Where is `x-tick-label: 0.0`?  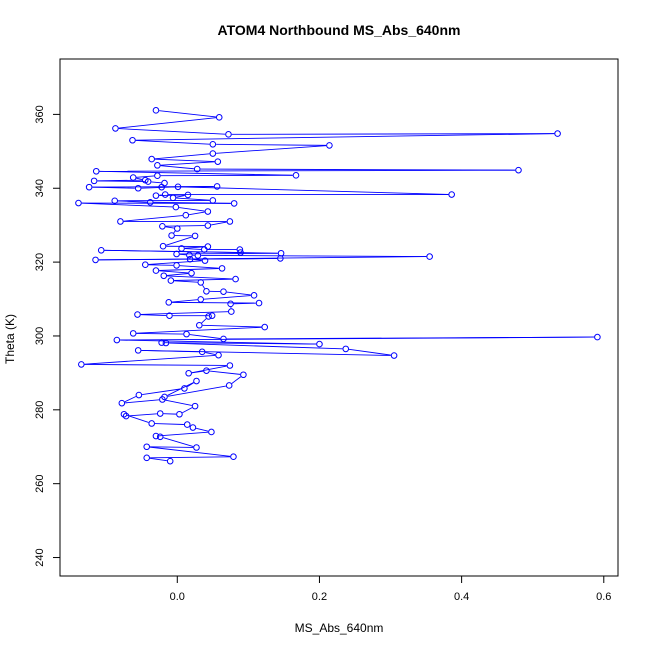
x-tick-label: 0.0 is located at coordinates (177, 597).